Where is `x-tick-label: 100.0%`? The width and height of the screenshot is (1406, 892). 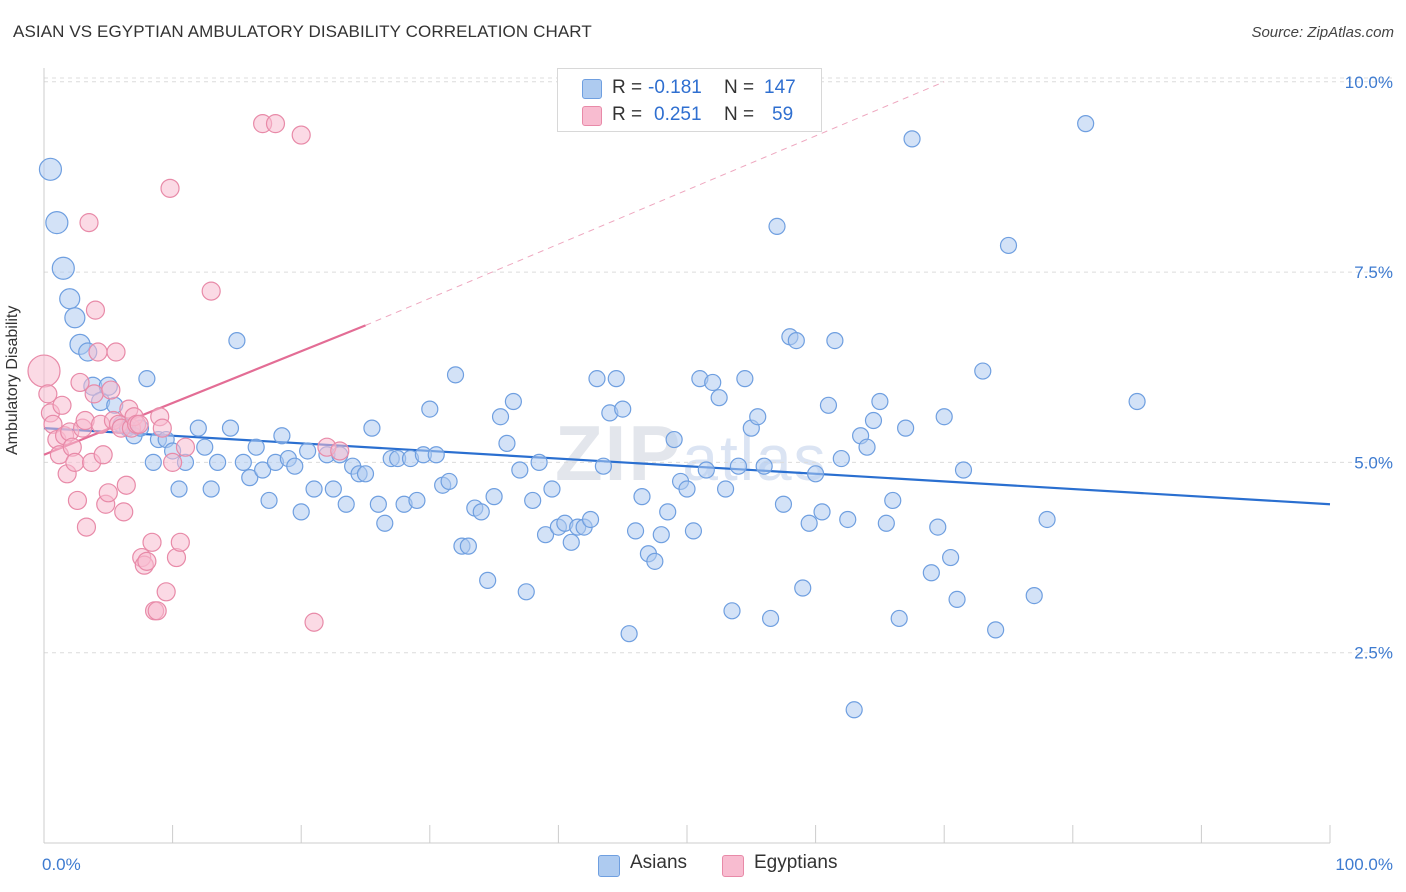 x-tick-label: 100.0% is located at coordinates (1364, 864).